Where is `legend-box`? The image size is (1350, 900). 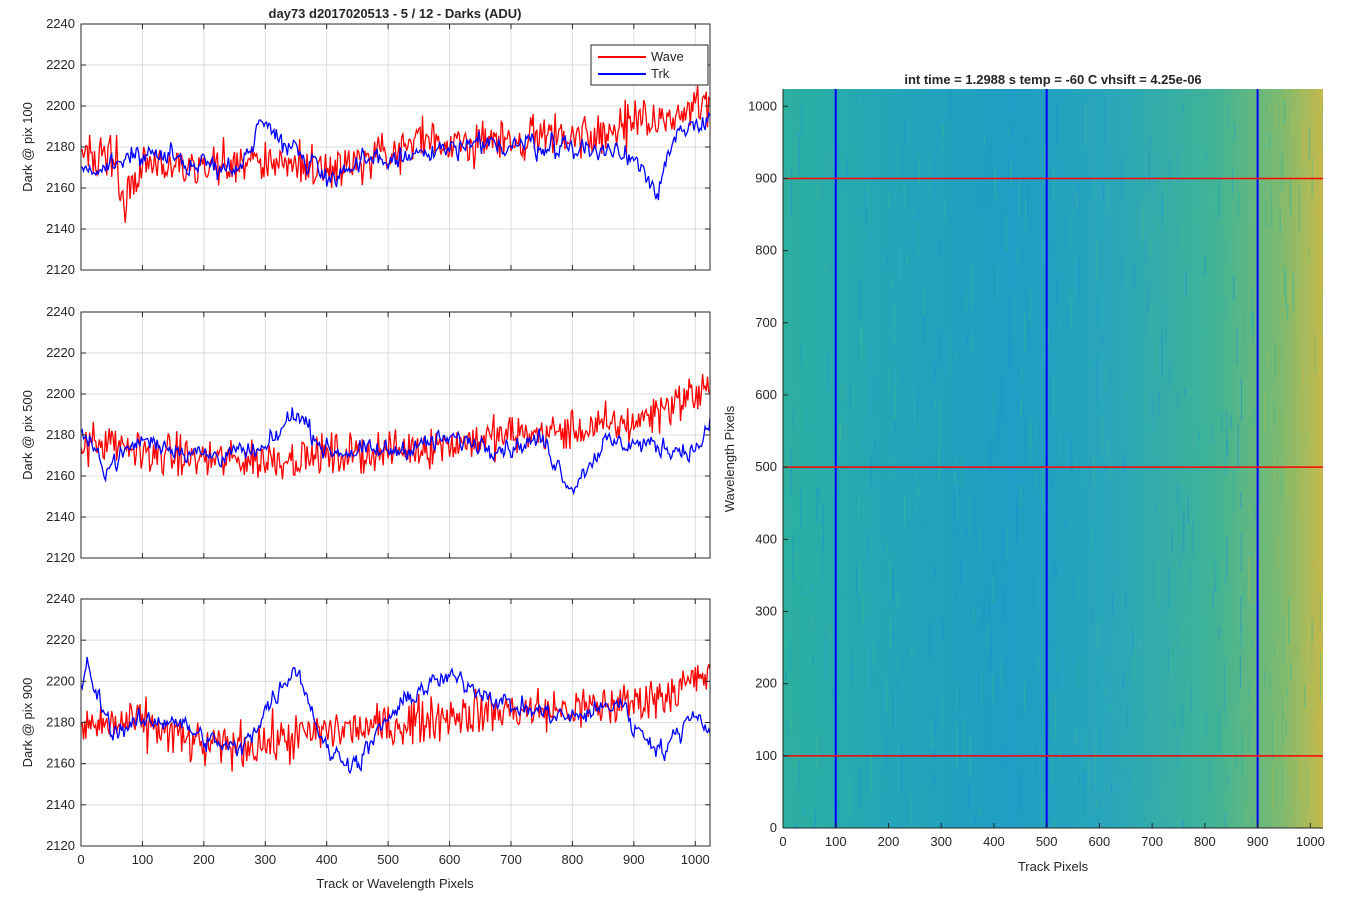 legend-box is located at coordinates (649, 65).